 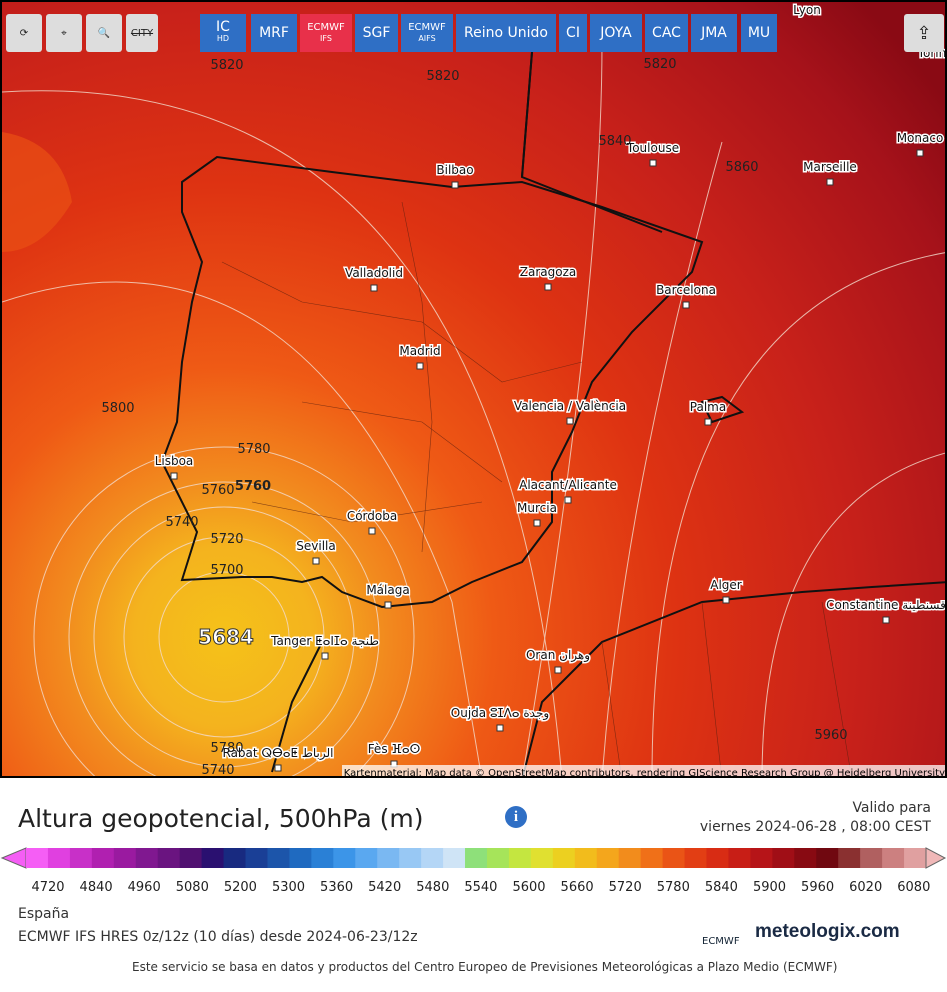 I want to click on city-label: Valladolid, so click(x=374, y=273).